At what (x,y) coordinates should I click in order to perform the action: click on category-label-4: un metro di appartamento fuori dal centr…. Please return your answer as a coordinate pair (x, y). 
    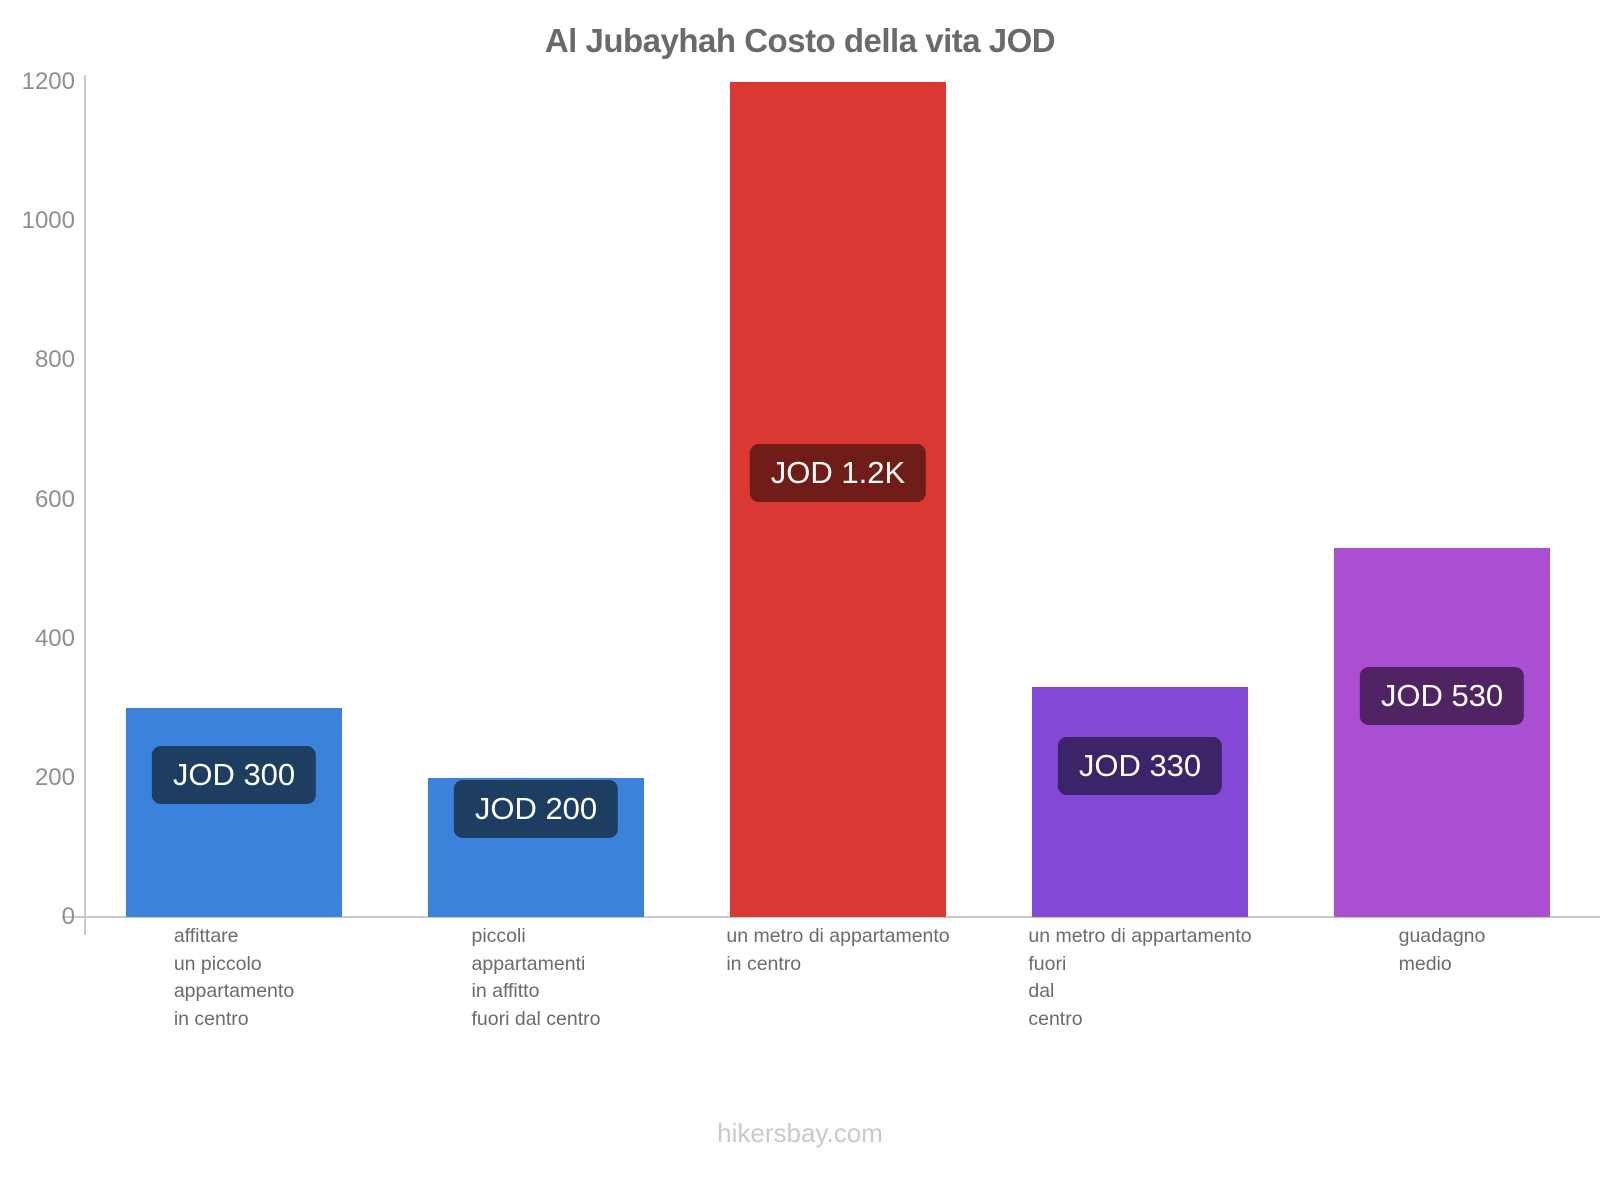
    Looking at the image, I should click on (1140, 977).